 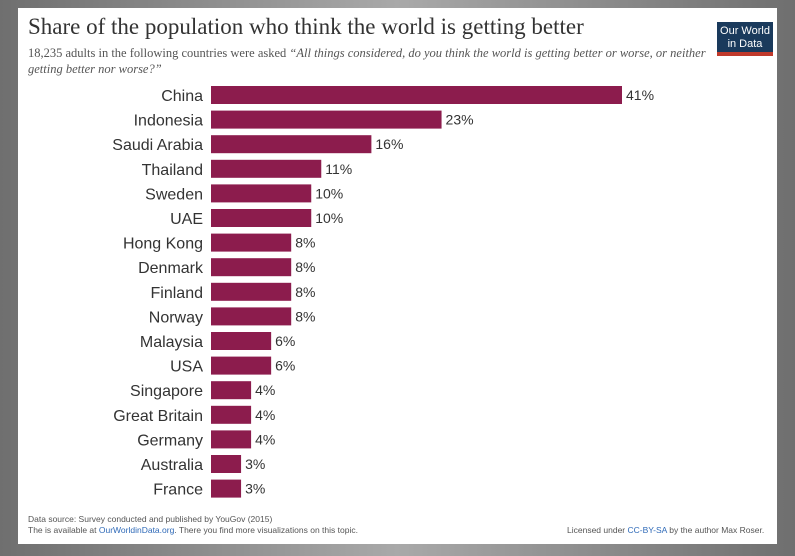 What do you see at coordinates (647, 530) in the screenshot?
I see `license-link: CC-BY-SA` at bounding box center [647, 530].